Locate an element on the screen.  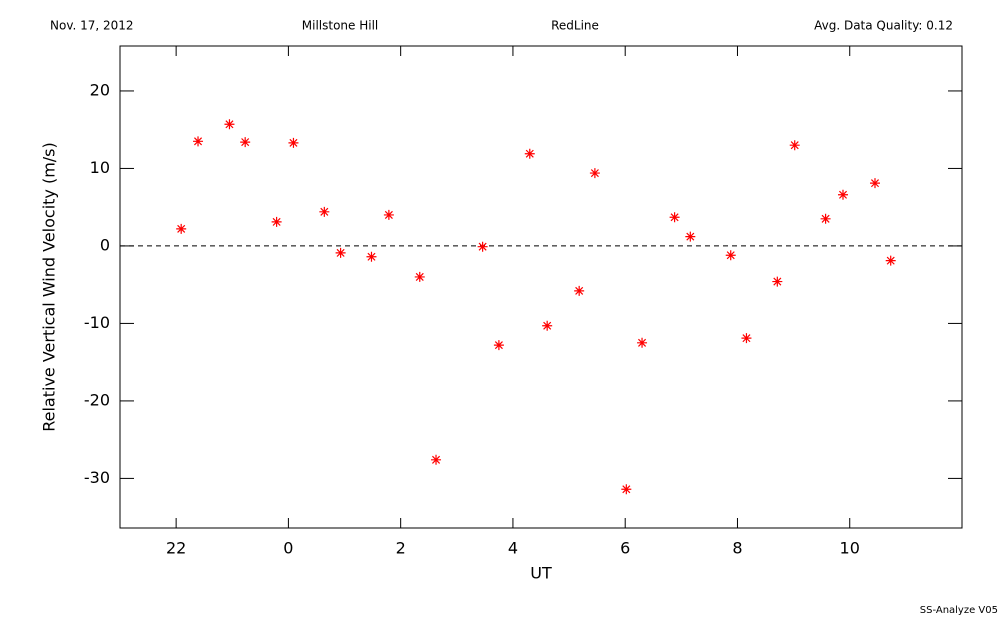
y-tick-label: -20 is located at coordinates (97, 399).